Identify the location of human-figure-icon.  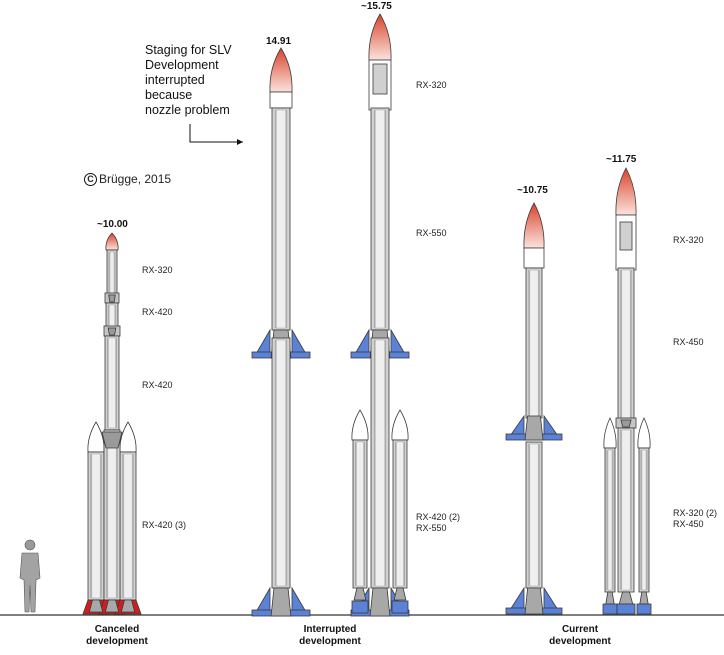
(30, 576).